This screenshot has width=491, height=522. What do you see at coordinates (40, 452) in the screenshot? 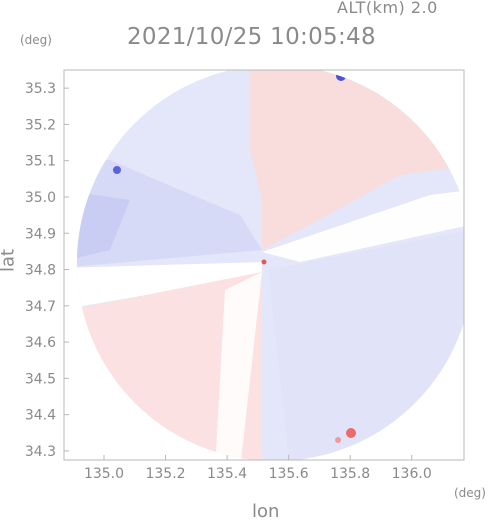
I see `y-tick-label: 34.3` at bounding box center [40, 452].